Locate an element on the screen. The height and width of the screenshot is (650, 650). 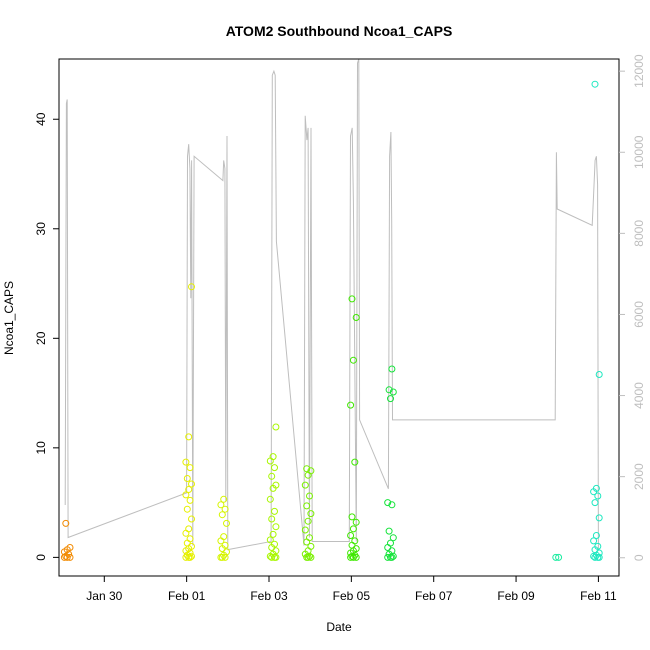
y2-tick-label: 10000 is located at coordinates (639, 152).